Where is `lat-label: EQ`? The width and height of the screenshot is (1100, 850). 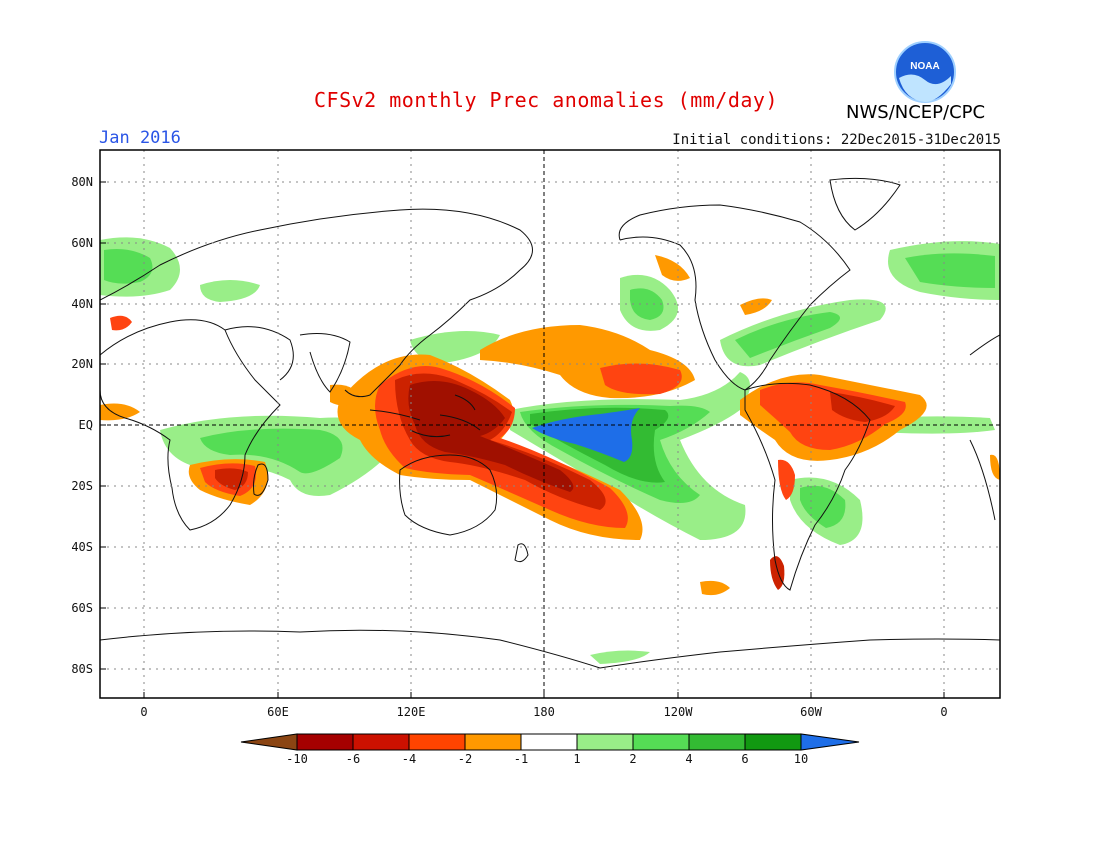 lat-label: EQ is located at coordinates (86, 425).